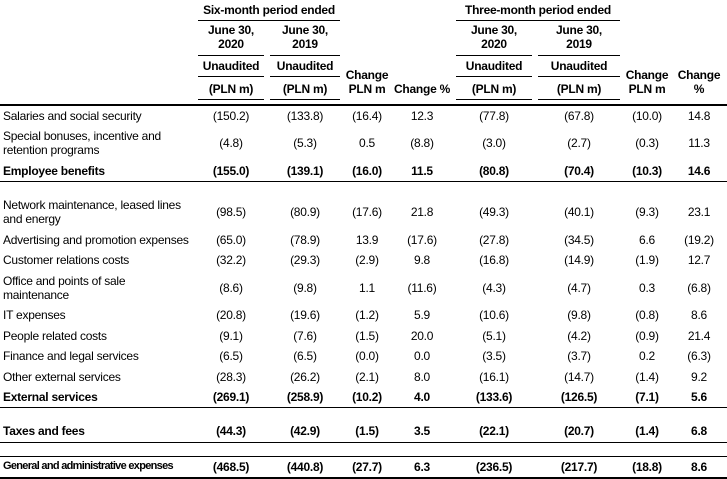  What do you see at coordinates (305, 287) in the screenshot?
I see `value-cell: (9.8)` at bounding box center [305, 287].